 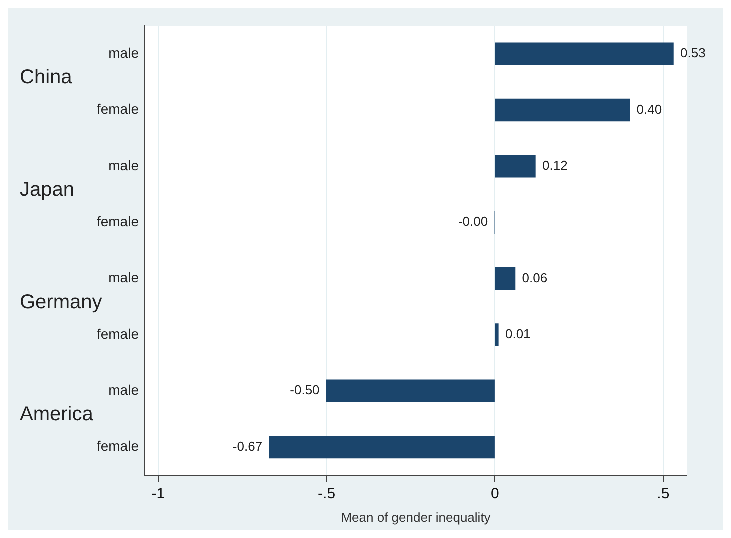 I want to click on data-label: -0.67, so click(x=247, y=446).